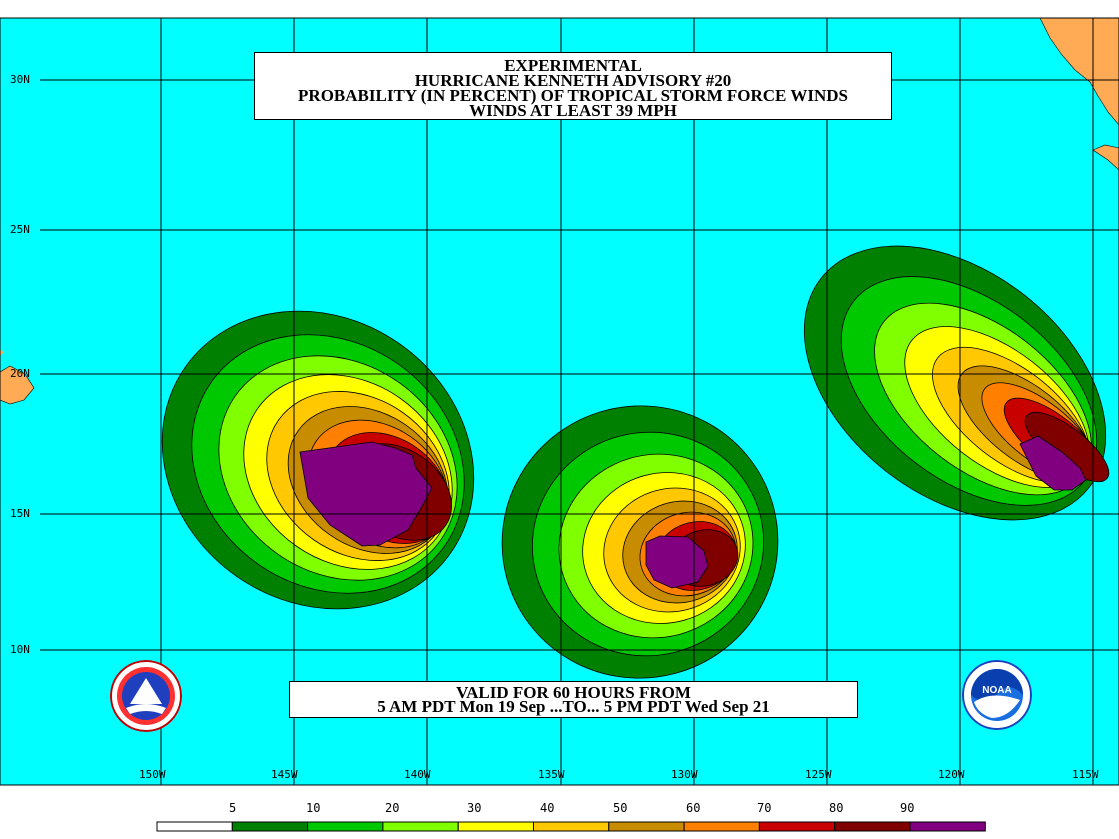  What do you see at coordinates (573, 80) in the screenshot?
I see `title-line-2: HURRICANE KENNETH ADVISORY #20` at bounding box center [573, 80].